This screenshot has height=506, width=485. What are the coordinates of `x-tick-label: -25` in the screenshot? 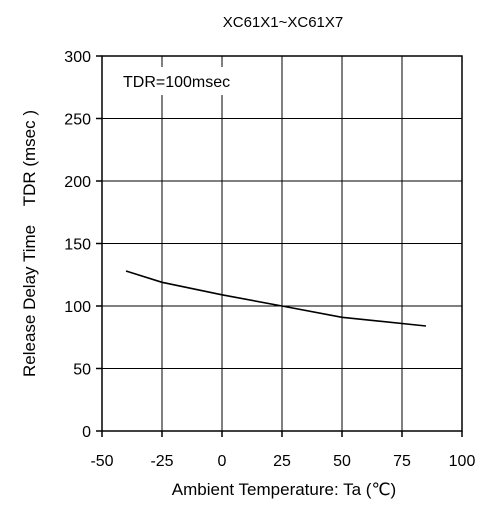 It's located at (161, 461).